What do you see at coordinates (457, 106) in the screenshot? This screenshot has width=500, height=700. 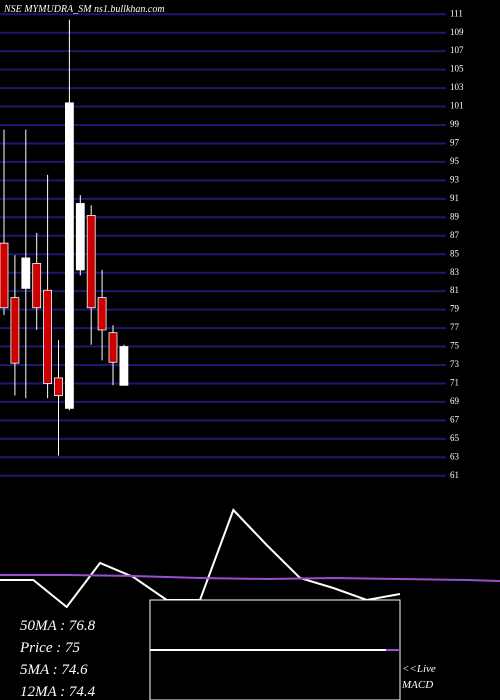 I see `y-tick-label: 101` at bounding box center [457, 106].